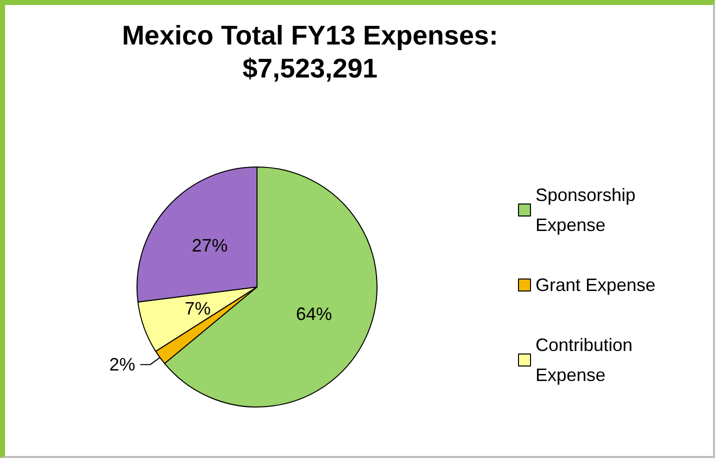  I want to click on legend-label: Sponsorship Expense, so click(588, 210).